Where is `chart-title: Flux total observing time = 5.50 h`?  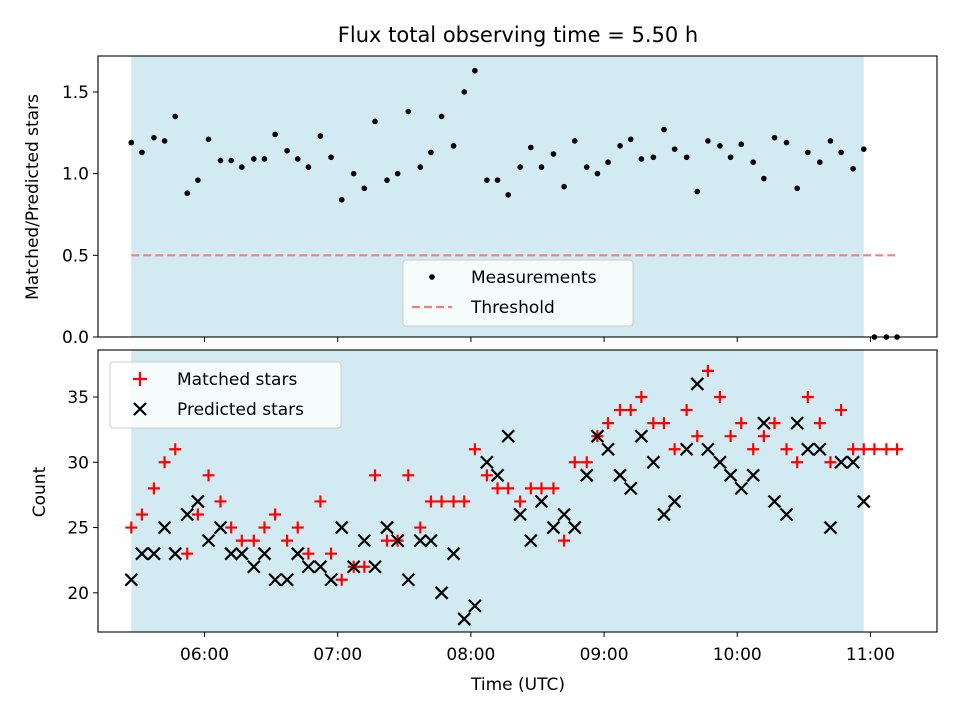 chart-title: Flux total observing time = 5.50 h is located at coordinates (518, 35).